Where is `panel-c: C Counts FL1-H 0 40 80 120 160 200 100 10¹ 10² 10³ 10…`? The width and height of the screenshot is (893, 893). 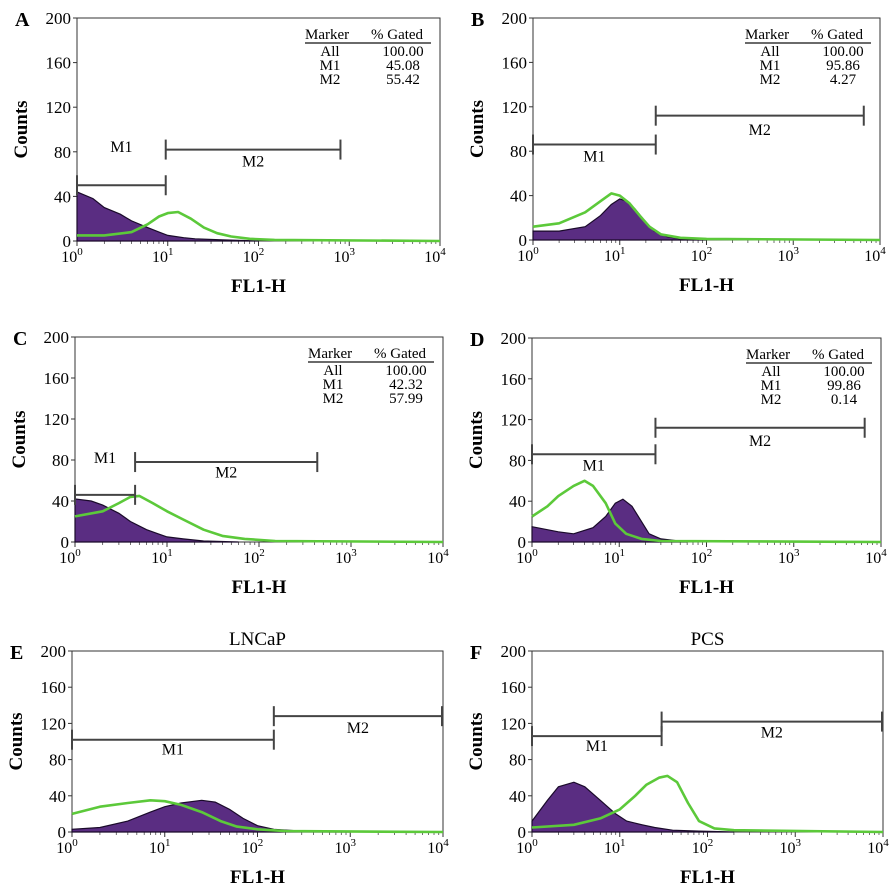 panel-c: C Counts FL1-H 0 40 80 120 160 200 100 10¹ 10² 10³ 10… is located at coordinates (229, 463).